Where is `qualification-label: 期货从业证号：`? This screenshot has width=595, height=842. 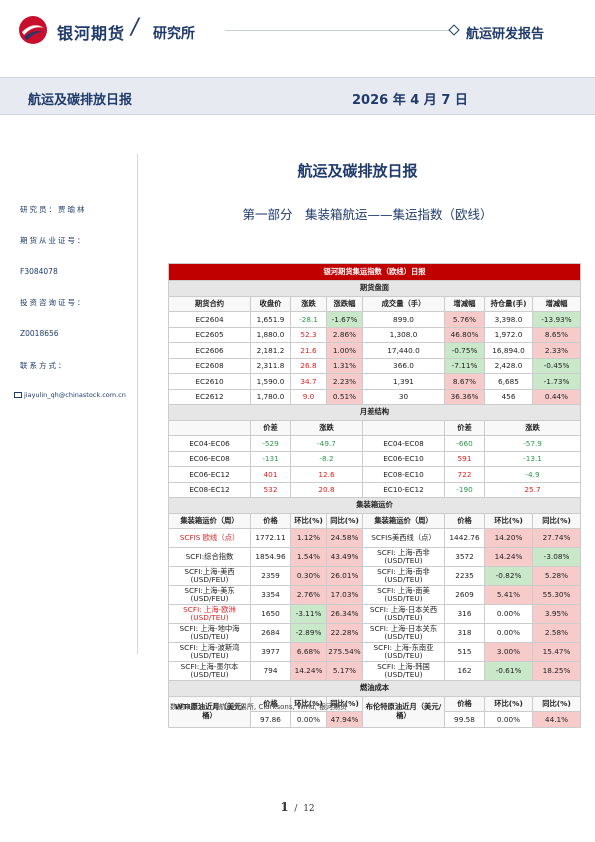
qualification-label: 期货从业证号： is located at coordinates (53, 240).